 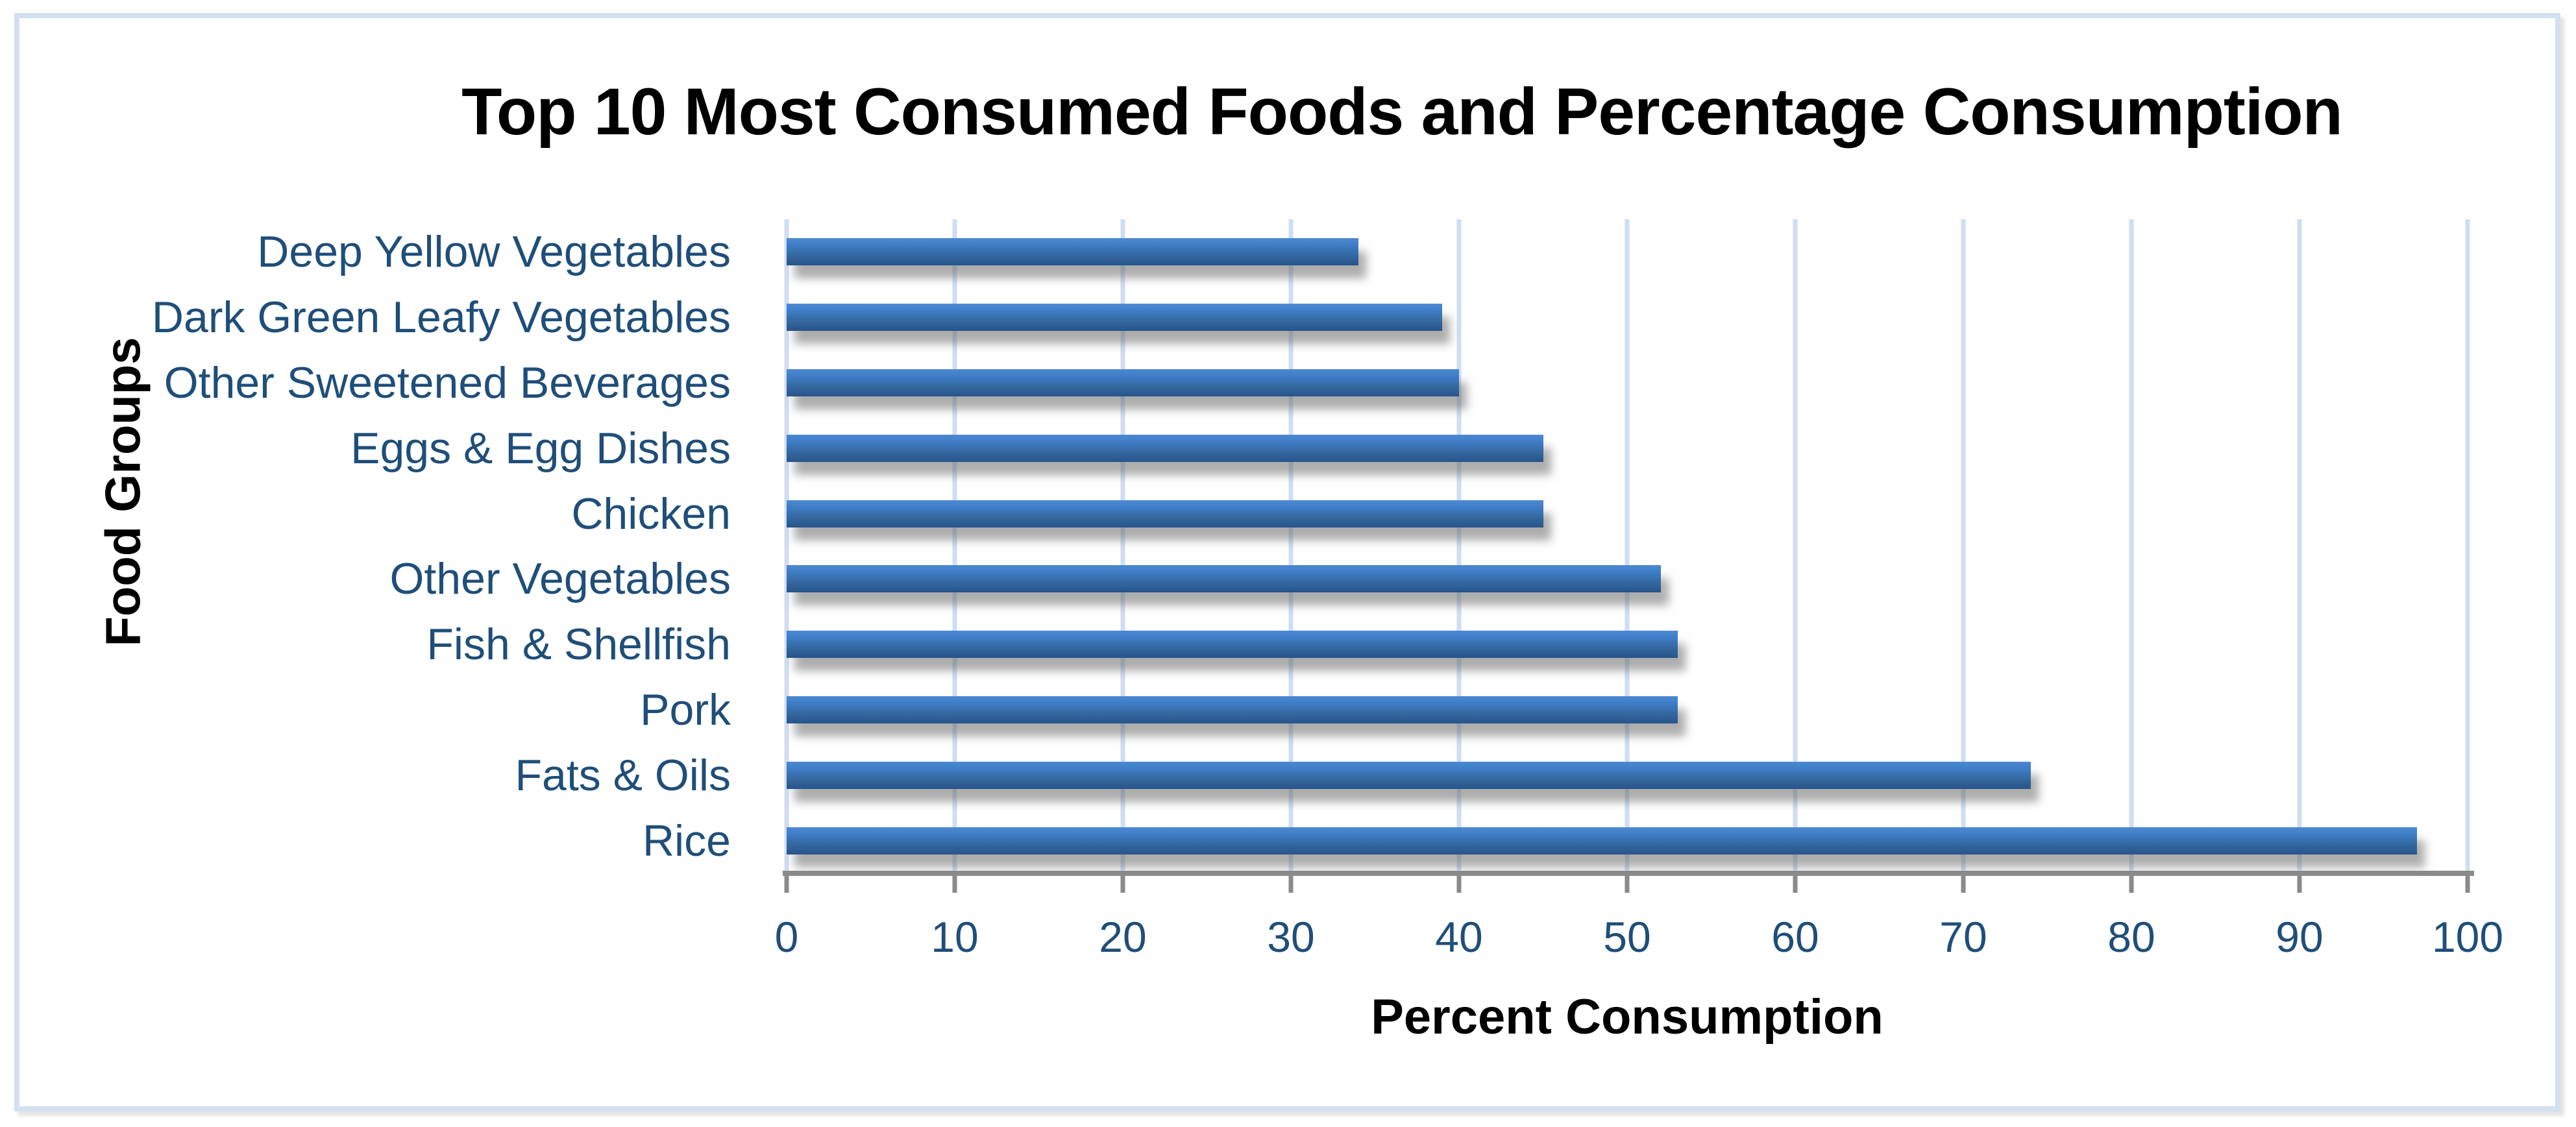 What do you see at coordinates (441, 318) in the screenshot?
I see `category-label: Dark Green Leafy Vegetables` at bounding box center [441, 318].